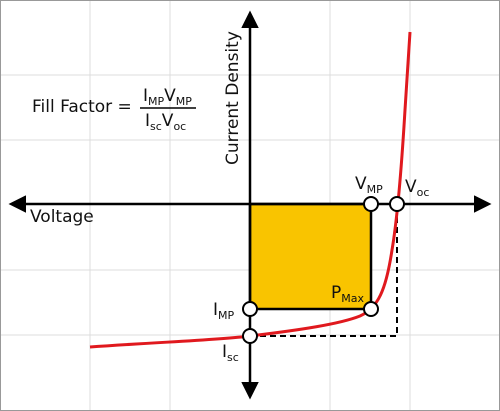 The image size is (500, 411). What do you see at coordinates (310, 256) in the screenshot?
I see `max-power-rect` at bounding box center [310, 256].